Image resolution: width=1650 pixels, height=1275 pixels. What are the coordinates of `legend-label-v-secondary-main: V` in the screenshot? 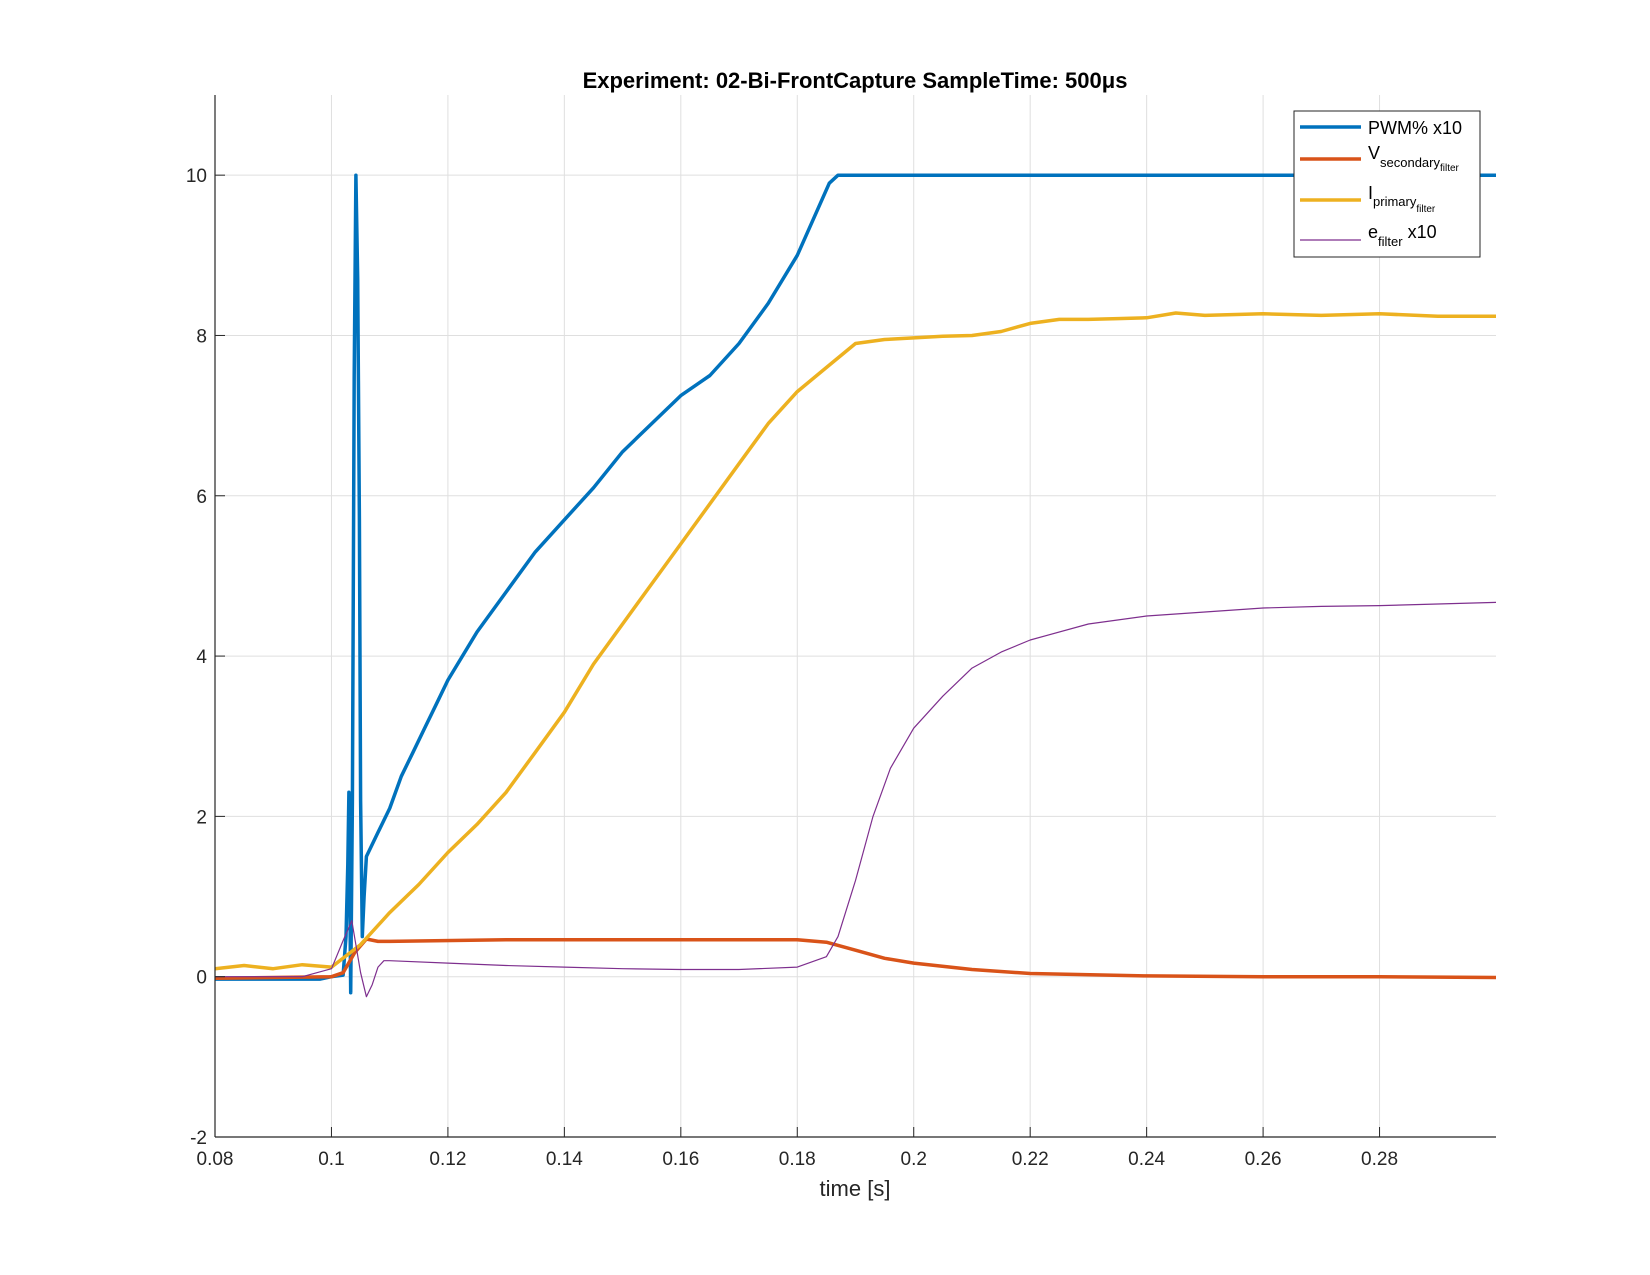 It's located at (1374, 153).